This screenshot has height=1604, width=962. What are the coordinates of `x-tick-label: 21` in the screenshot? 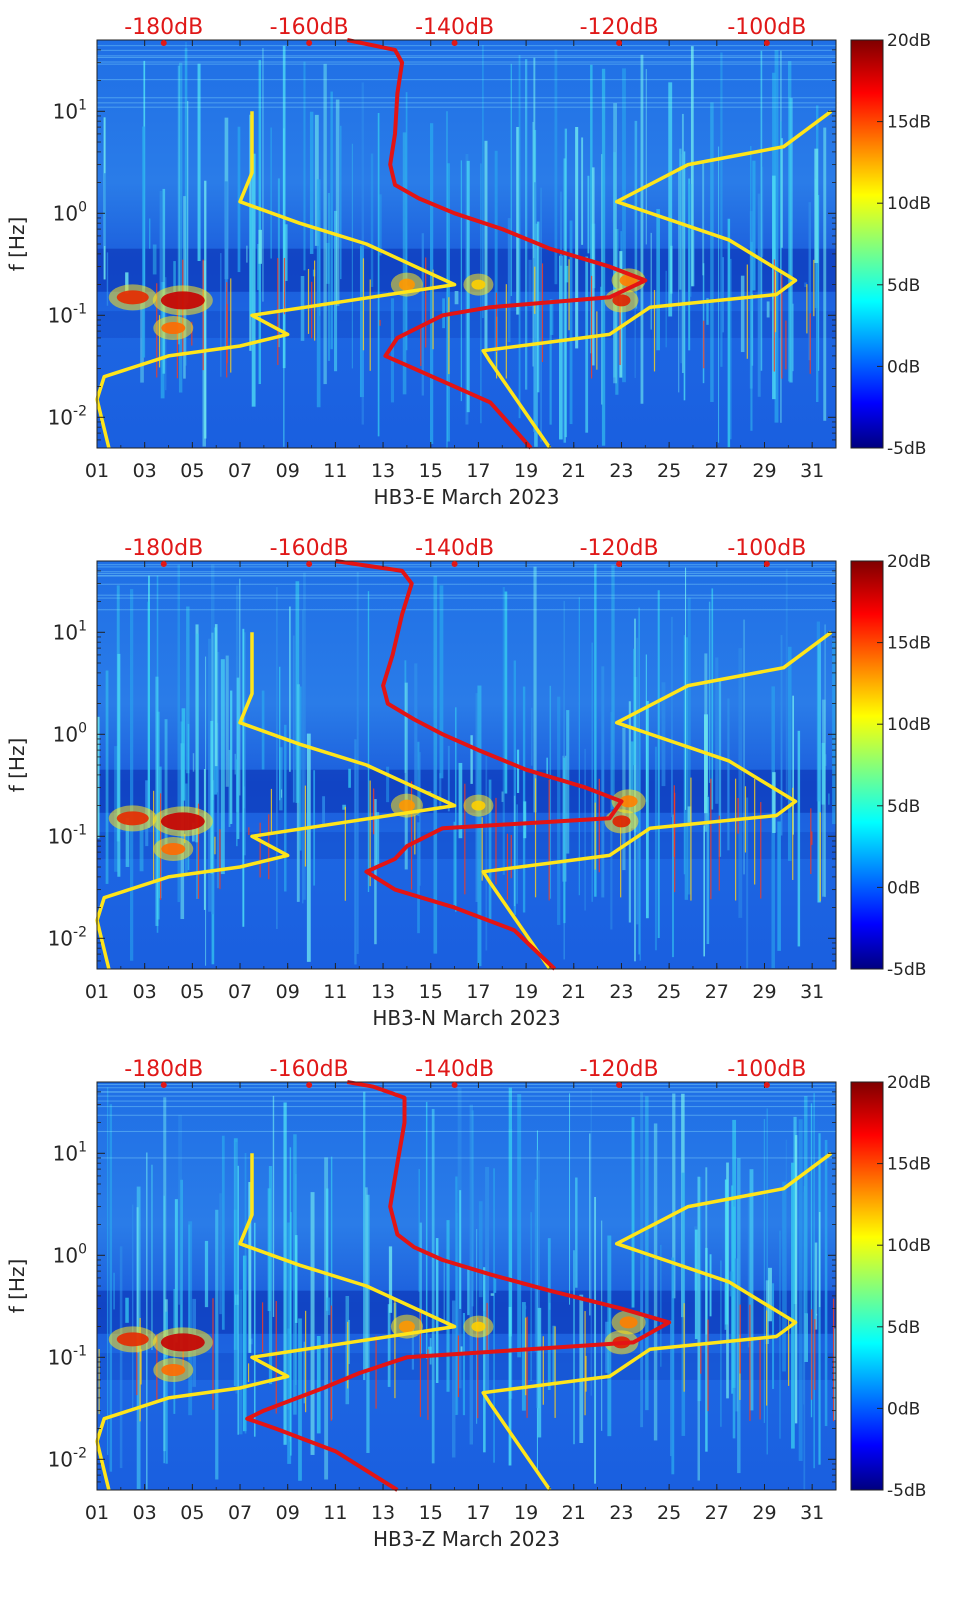 It's located at (574, 1513).